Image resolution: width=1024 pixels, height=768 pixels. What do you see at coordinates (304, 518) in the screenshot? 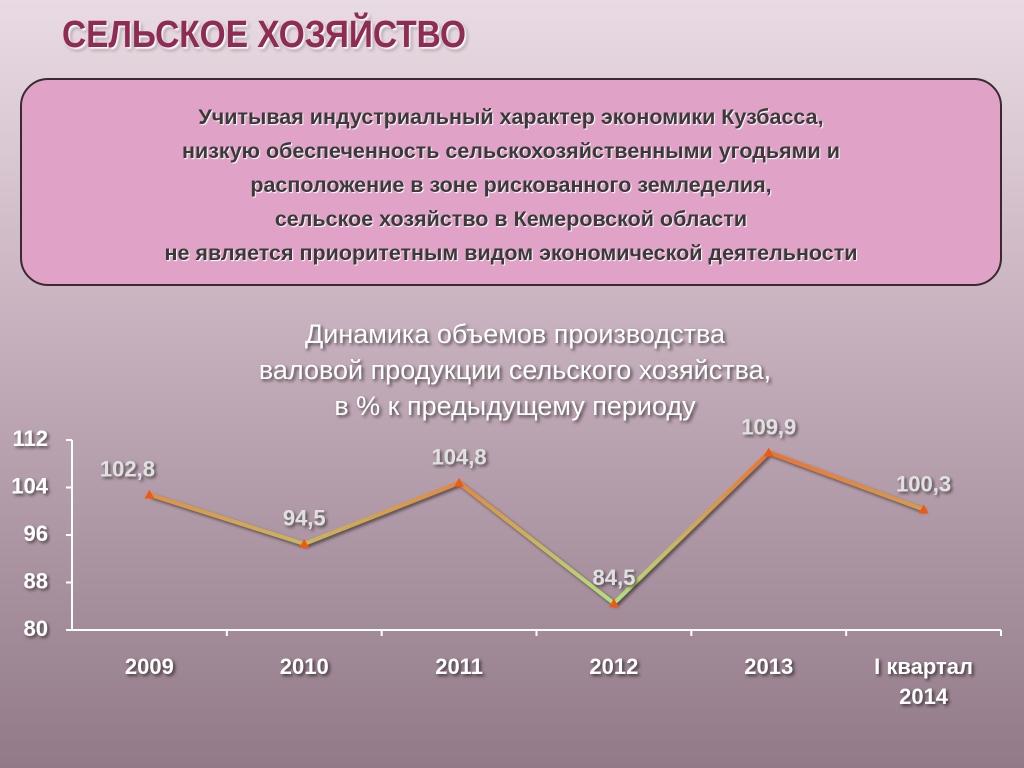
I see `data-label: 94,5` at bounding box center [304, 518].